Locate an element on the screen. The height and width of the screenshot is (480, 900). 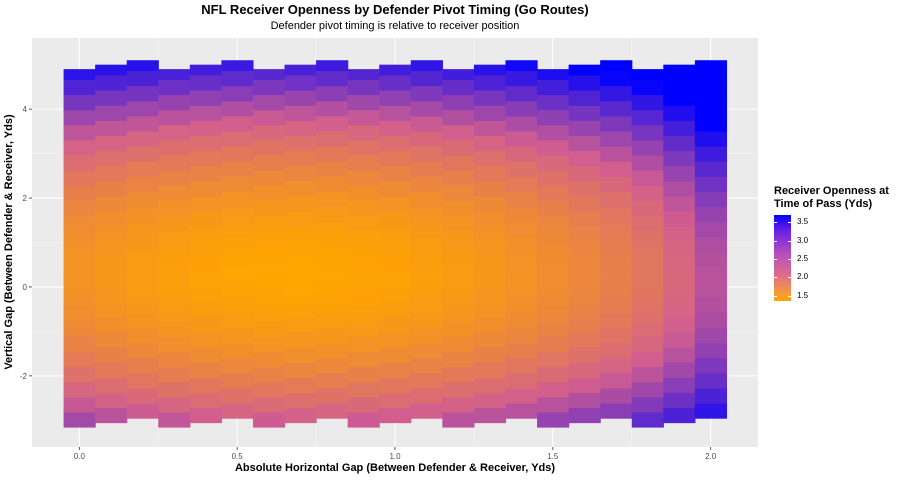
y-tick-label: 4 is located at coordinates (25, 109).